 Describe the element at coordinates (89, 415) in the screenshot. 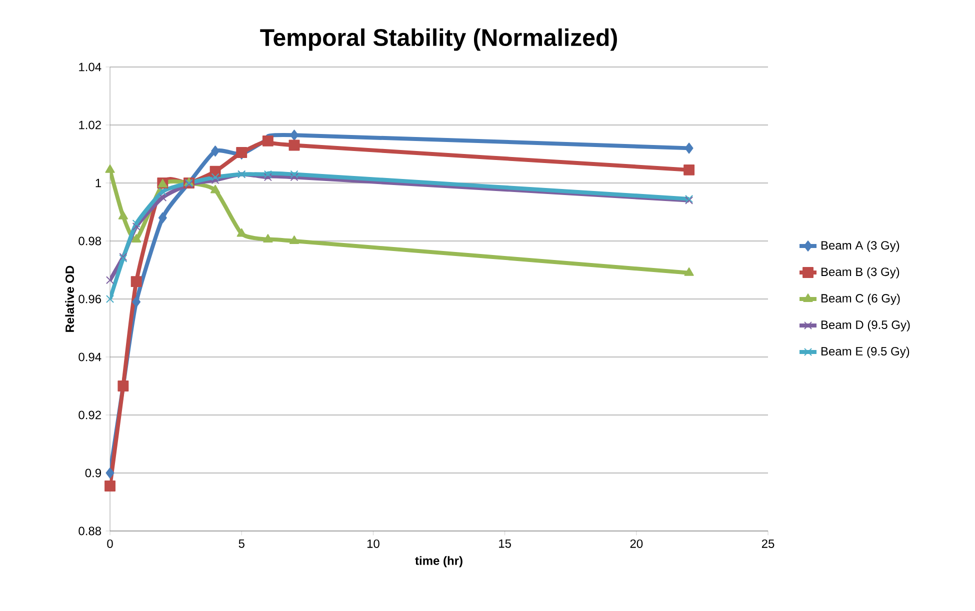

I see `y-tick-label: 0.92` at that location.